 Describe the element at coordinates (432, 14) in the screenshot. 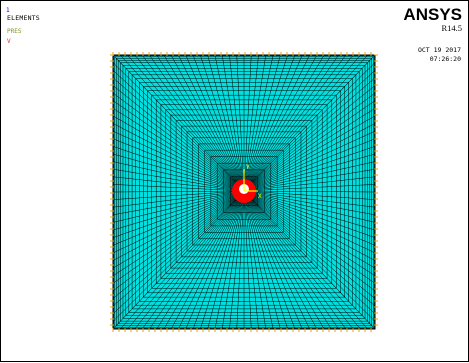

I see `brand-name: ANSYS` at that location.